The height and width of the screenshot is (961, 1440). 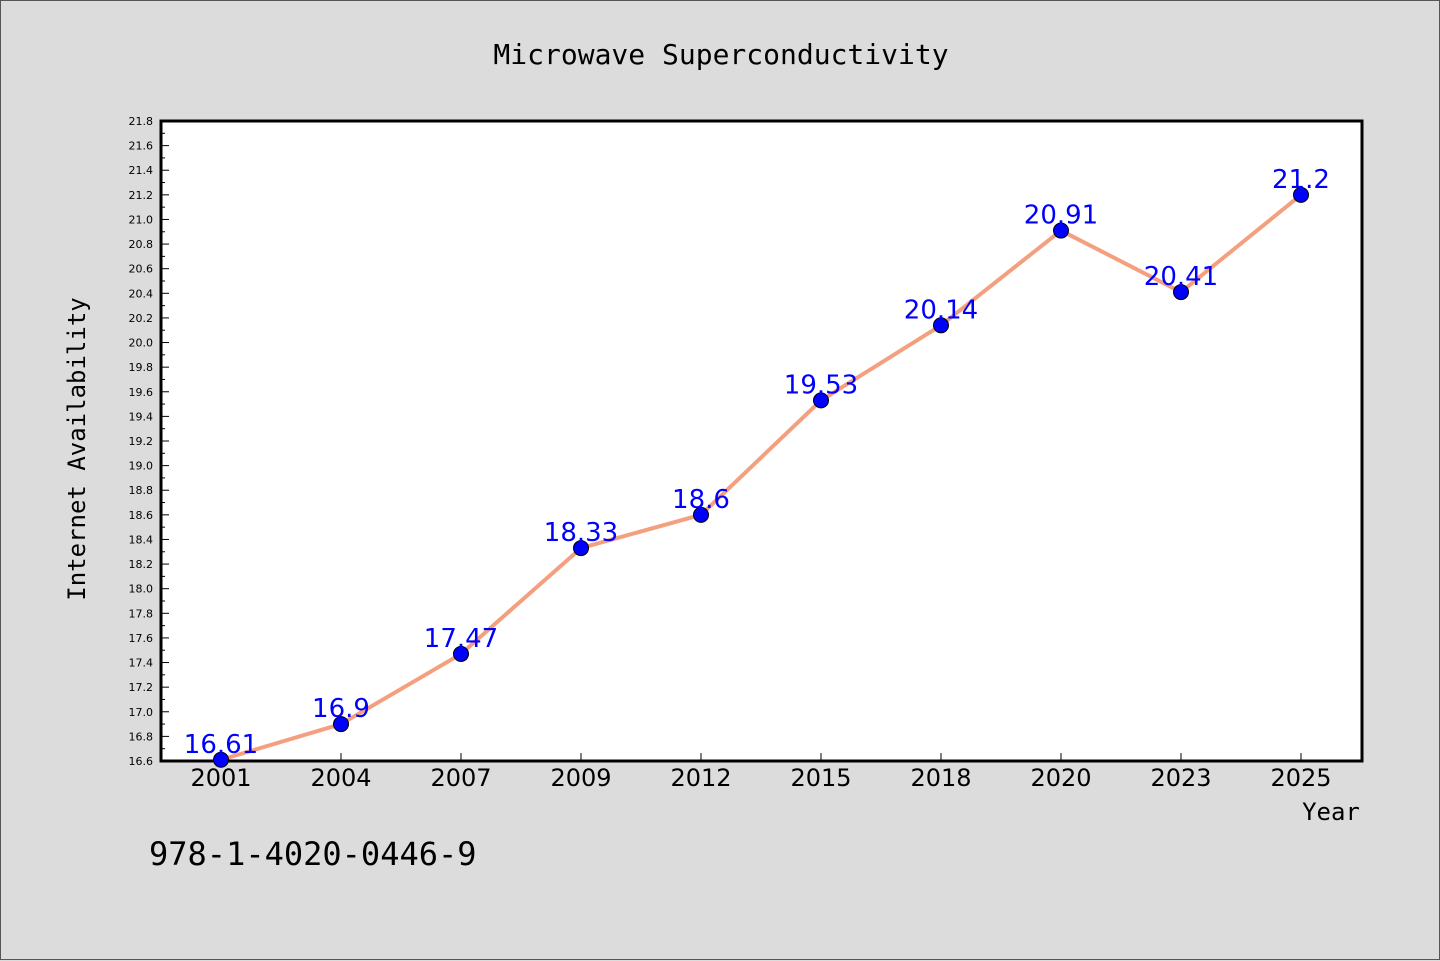 What do you see at coordinates (220, 778) in the screenshot?
I see `x-tick-label: 2001` at bounding box center [220, 778].